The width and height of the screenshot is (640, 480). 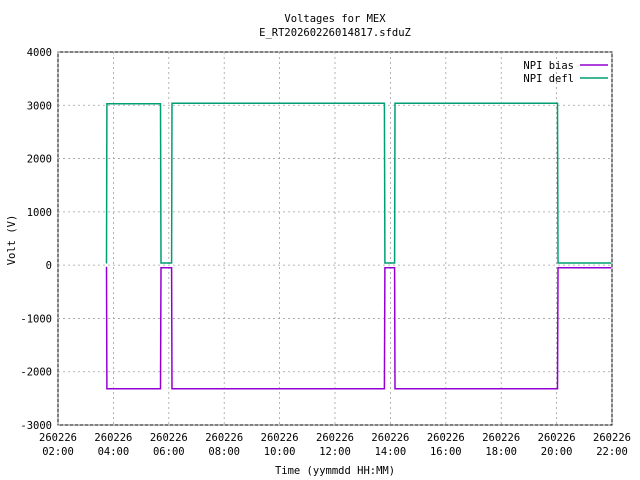 I want to click on chart-subtitle: E_RT20260226014817.sfduZ, so click(x=335, y=33).